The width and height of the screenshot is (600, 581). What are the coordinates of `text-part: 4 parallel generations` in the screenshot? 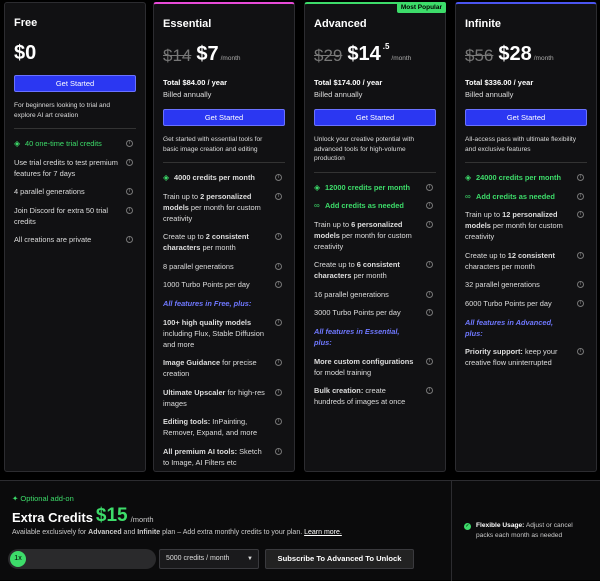 It's located at (49, 192).